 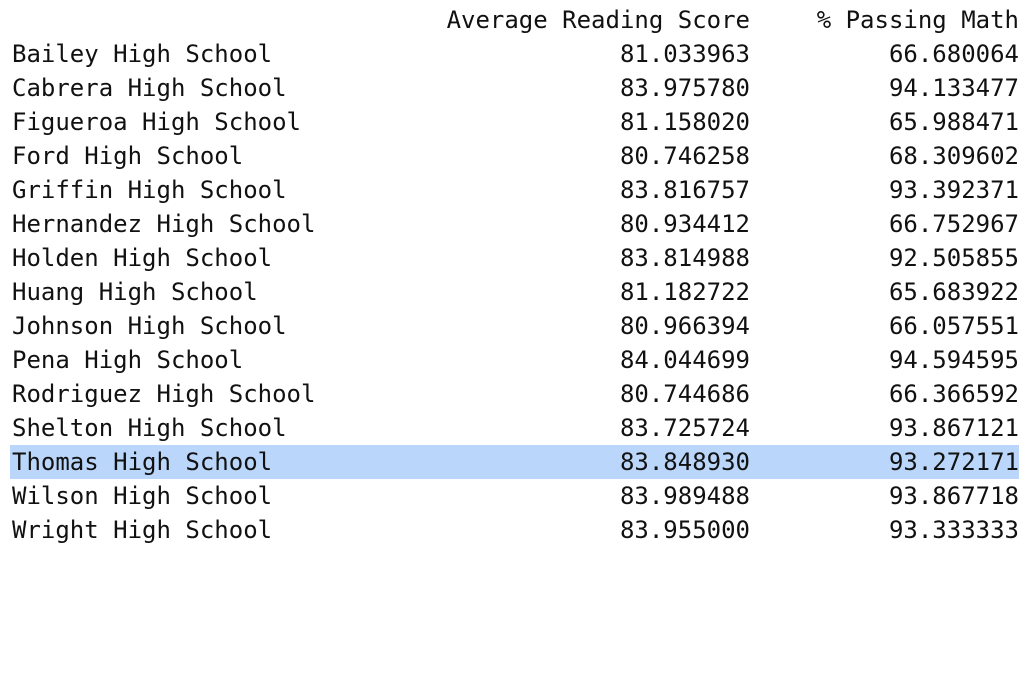 I want to click on passing-math: 66.680064, so click(x=953, y=54).